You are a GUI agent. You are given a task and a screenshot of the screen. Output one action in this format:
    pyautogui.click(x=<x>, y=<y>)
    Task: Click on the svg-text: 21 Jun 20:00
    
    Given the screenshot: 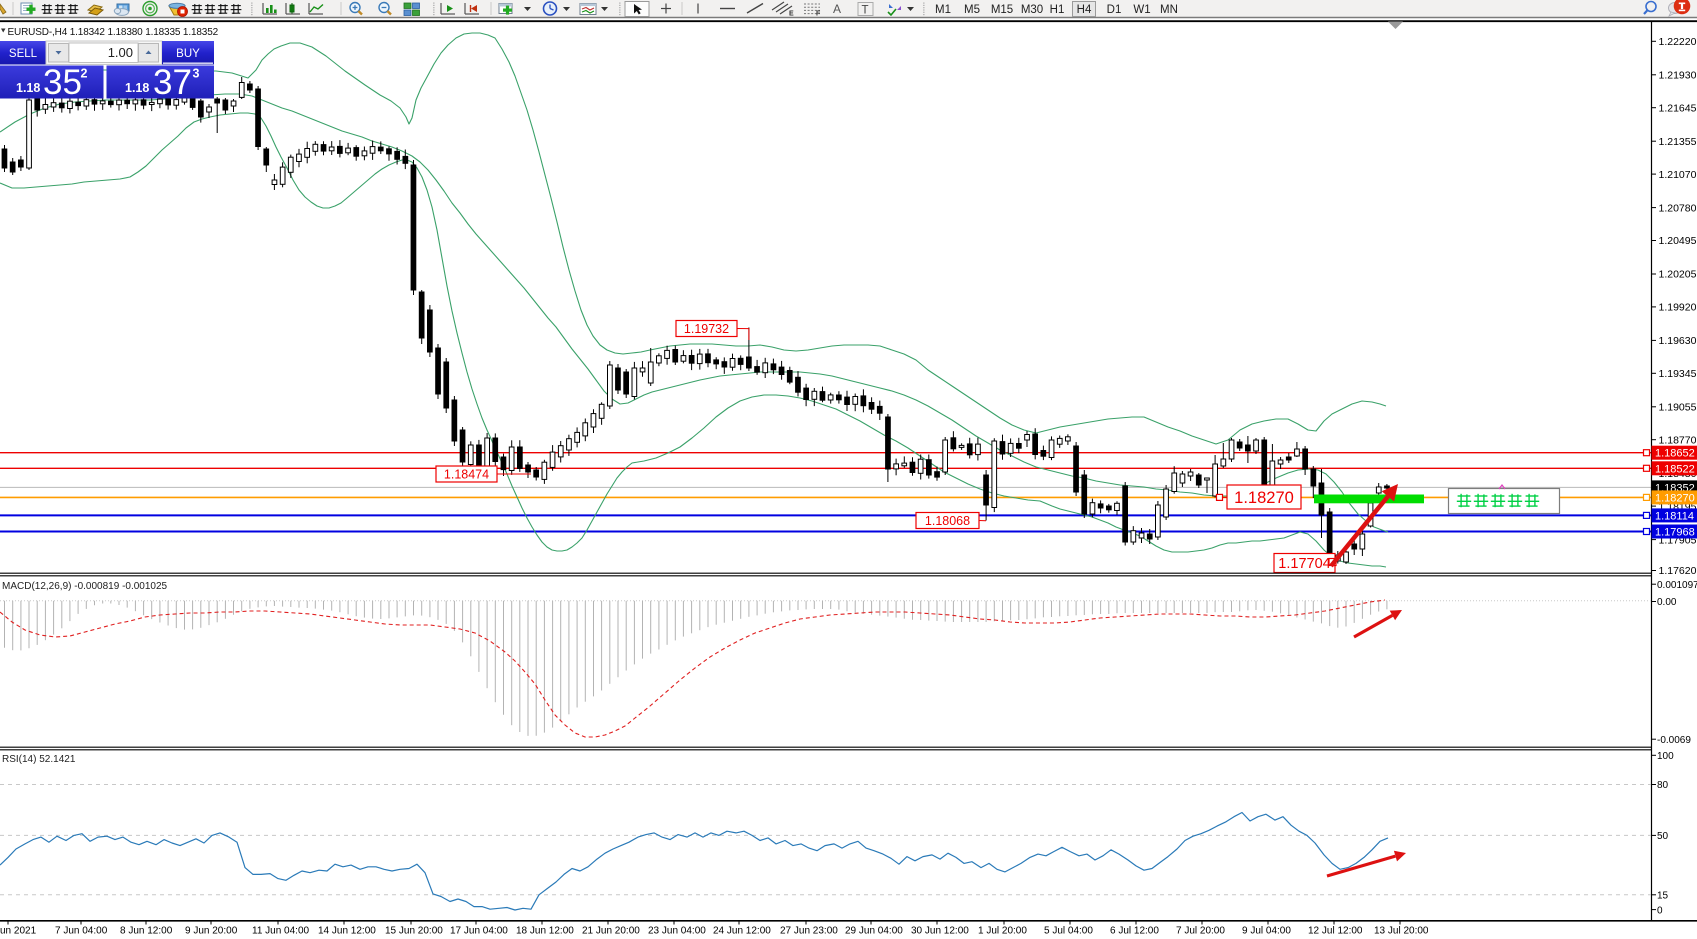 What is the action you would take?
    pyautogui.click(x=611, y=931)
    